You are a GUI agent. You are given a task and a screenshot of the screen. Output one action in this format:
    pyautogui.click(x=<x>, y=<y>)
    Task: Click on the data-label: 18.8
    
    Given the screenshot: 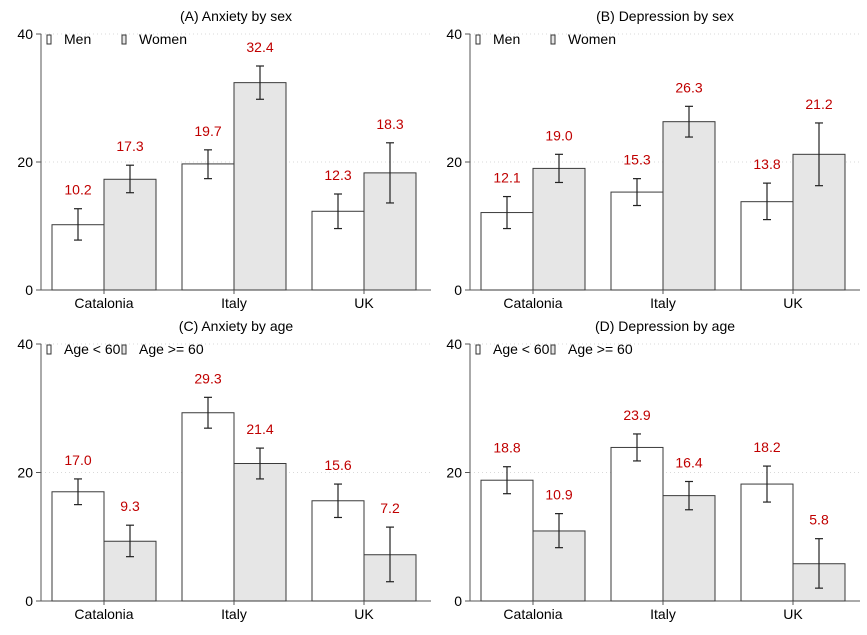 What is the action you would take?
    pyautogui.click(x=506, y=448)
    